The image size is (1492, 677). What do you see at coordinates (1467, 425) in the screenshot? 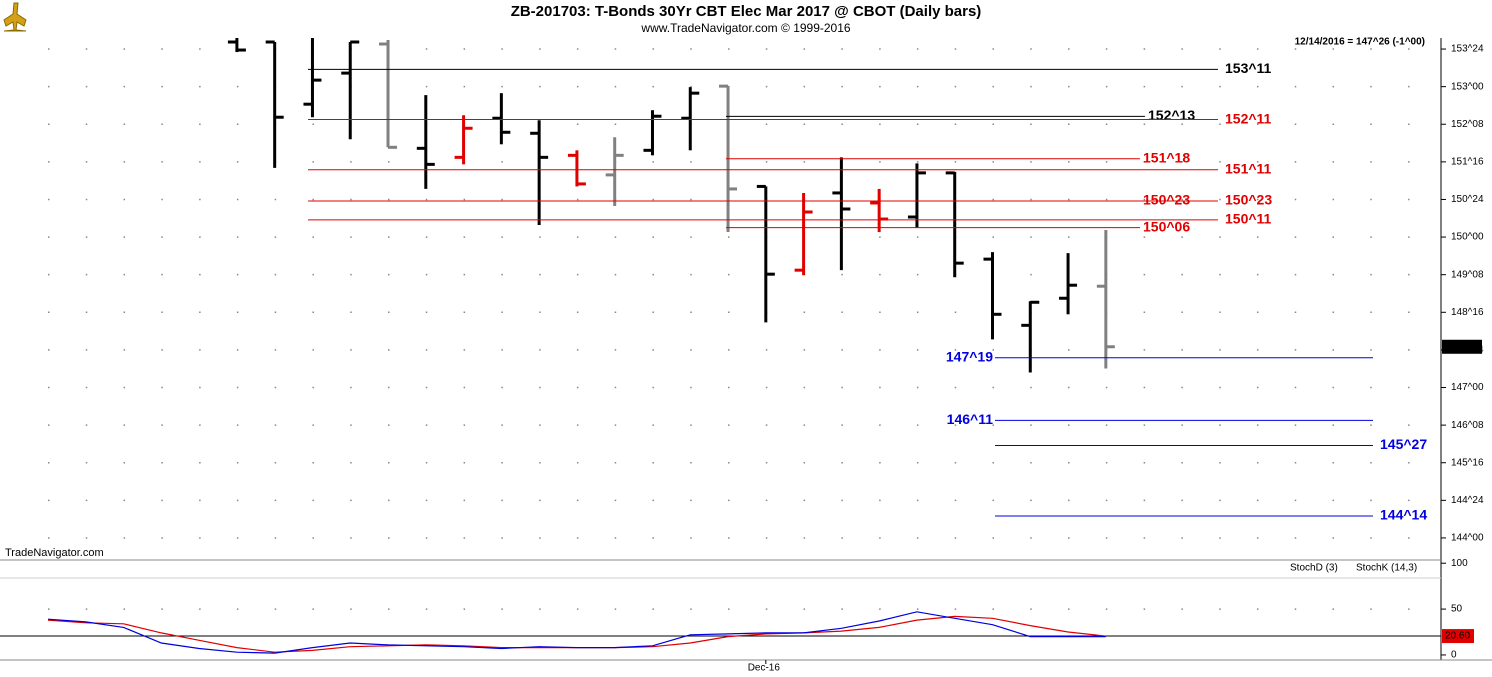
I see `y-tick-label: 146^08` at bounding box center [1467, 425].